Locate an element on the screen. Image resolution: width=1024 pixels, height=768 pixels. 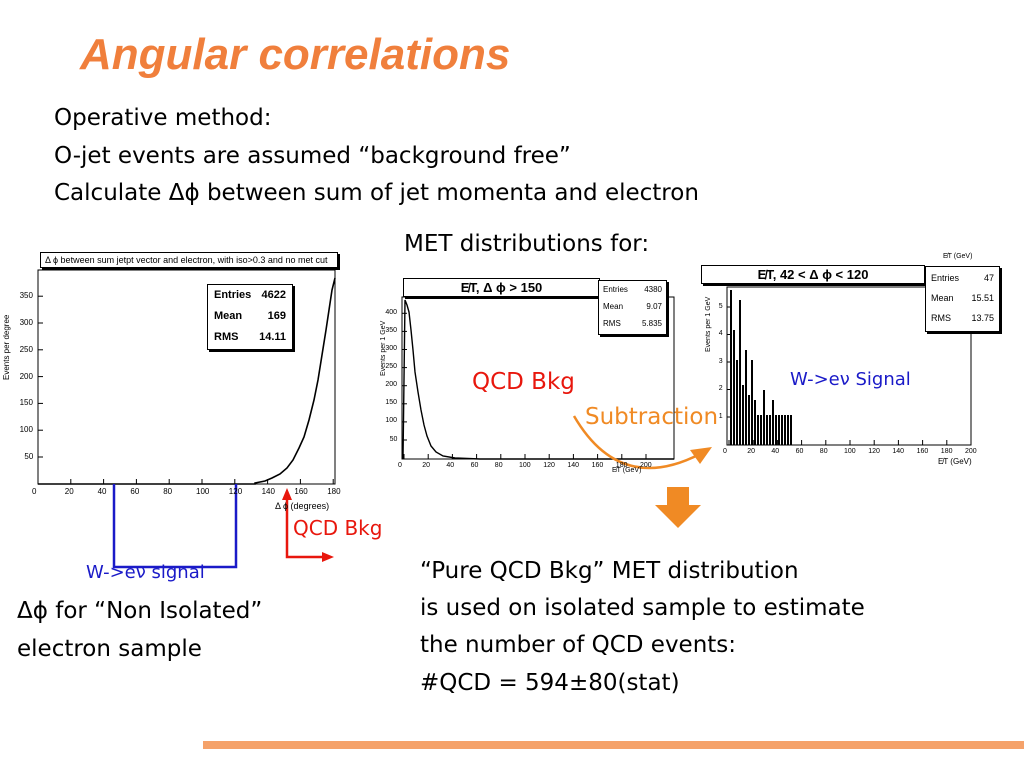
middle-plot-xlabel: E̸T (GeV) is located at coordinates (627, 470).